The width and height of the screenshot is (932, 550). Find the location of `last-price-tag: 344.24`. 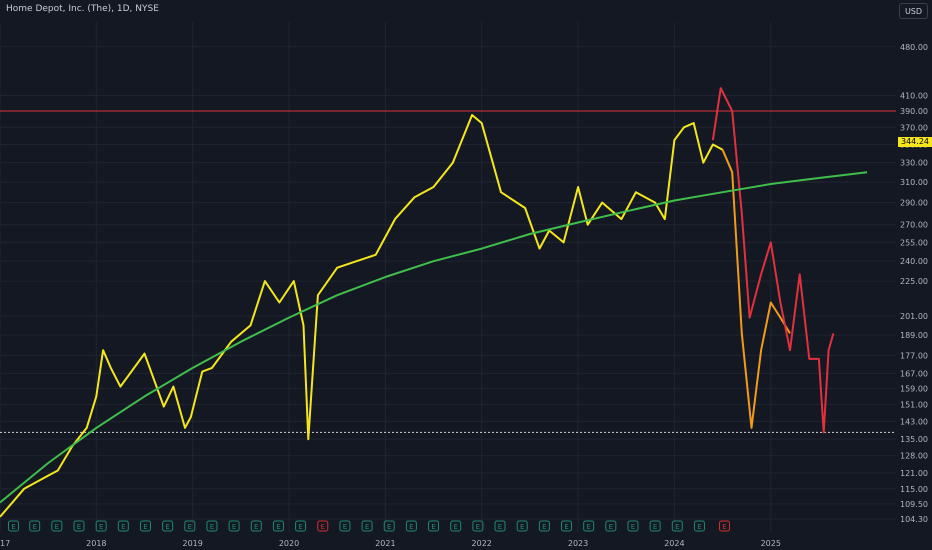

last-price-tag: 344.24 is located at coordinates (915, 142).